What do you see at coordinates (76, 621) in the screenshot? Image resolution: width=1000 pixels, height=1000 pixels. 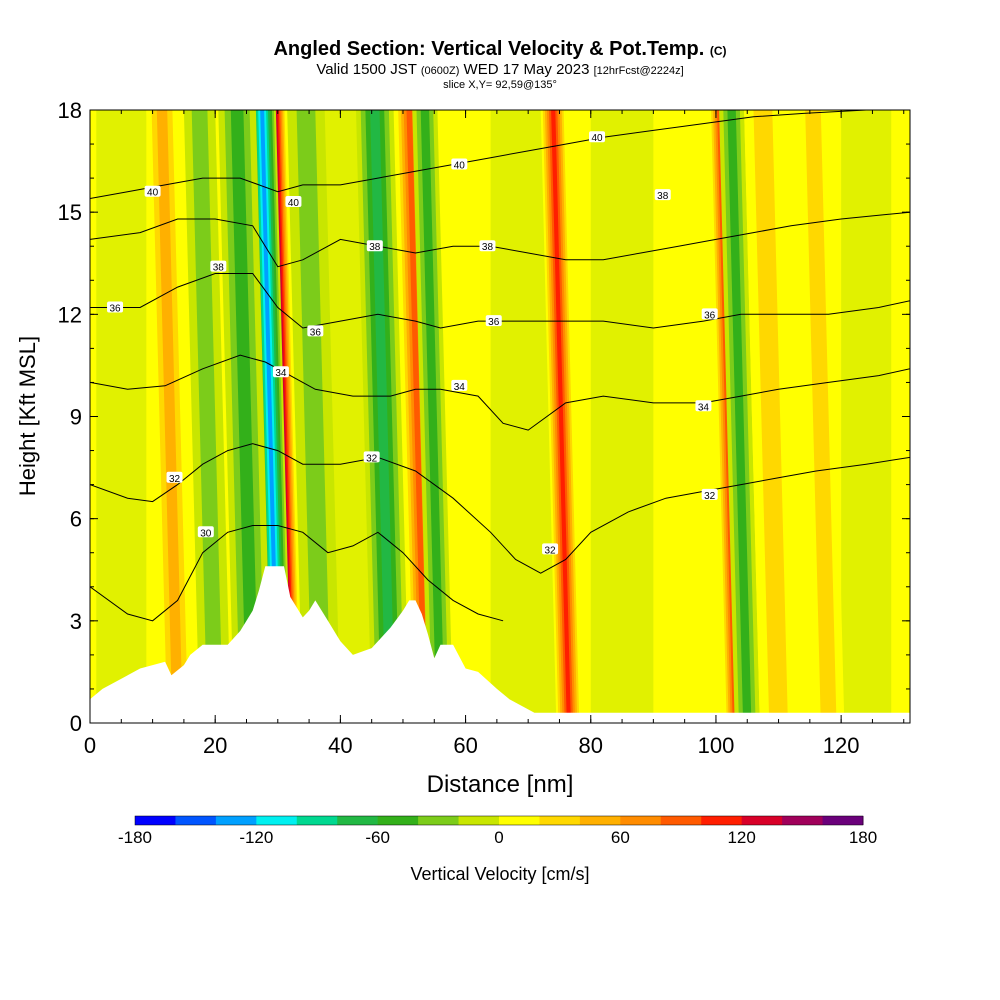 I see `y-tick-label: 3` at bounding box center [76, 621].